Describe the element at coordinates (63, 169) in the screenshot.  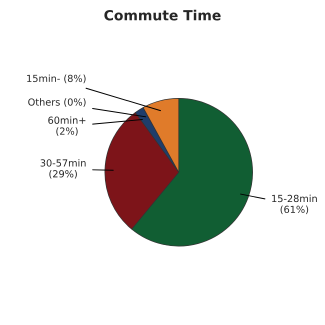
I see `slice-label: 30-57min (29%)` at that location.